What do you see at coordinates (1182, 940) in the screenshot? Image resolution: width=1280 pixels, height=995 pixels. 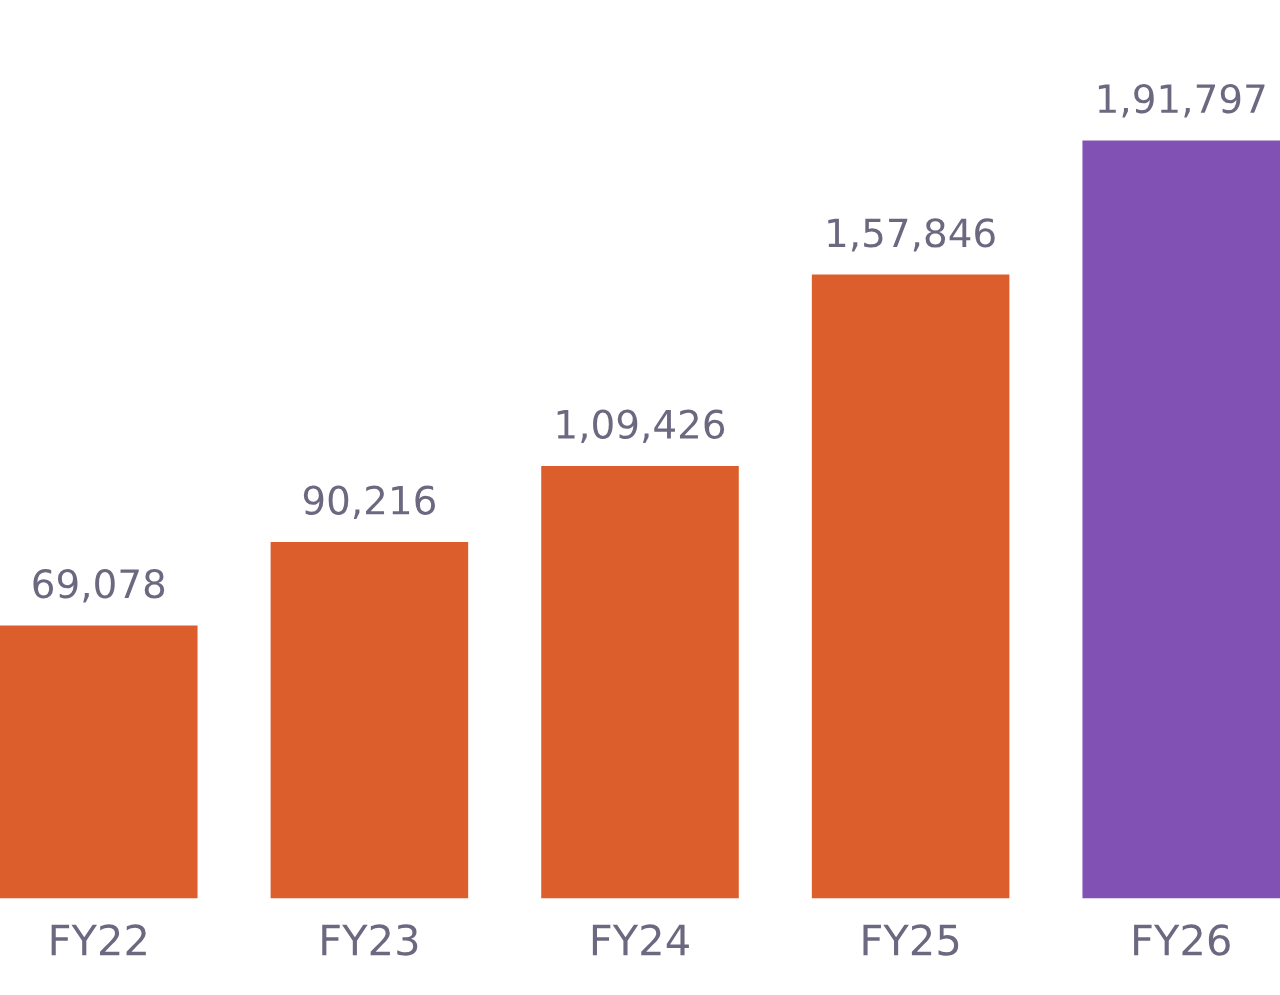 I see `x-tick-label: FY26` at bounding box center [1182, 940].